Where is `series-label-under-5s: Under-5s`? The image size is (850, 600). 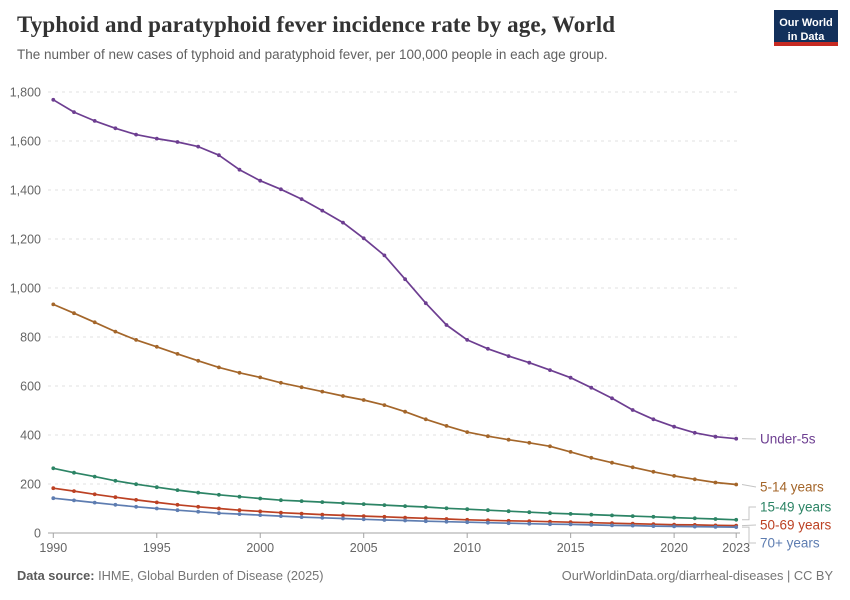 series-label-under-5s: Under-5s is located at coordinates (788, 439).